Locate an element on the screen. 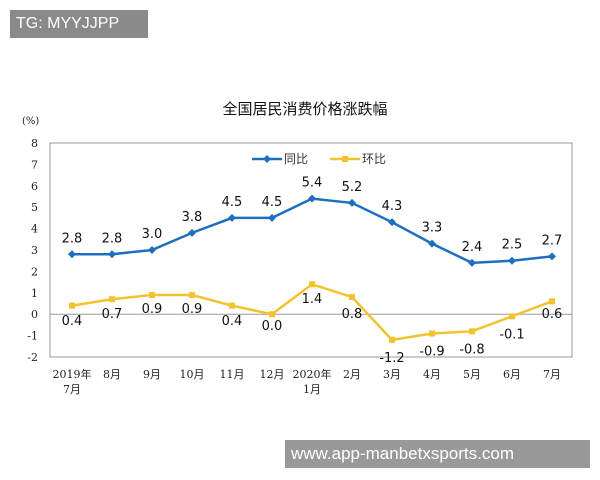 The width and height of the screenshot is (600, 480). data-label: -1.2 is located at coordinates (391, 358).